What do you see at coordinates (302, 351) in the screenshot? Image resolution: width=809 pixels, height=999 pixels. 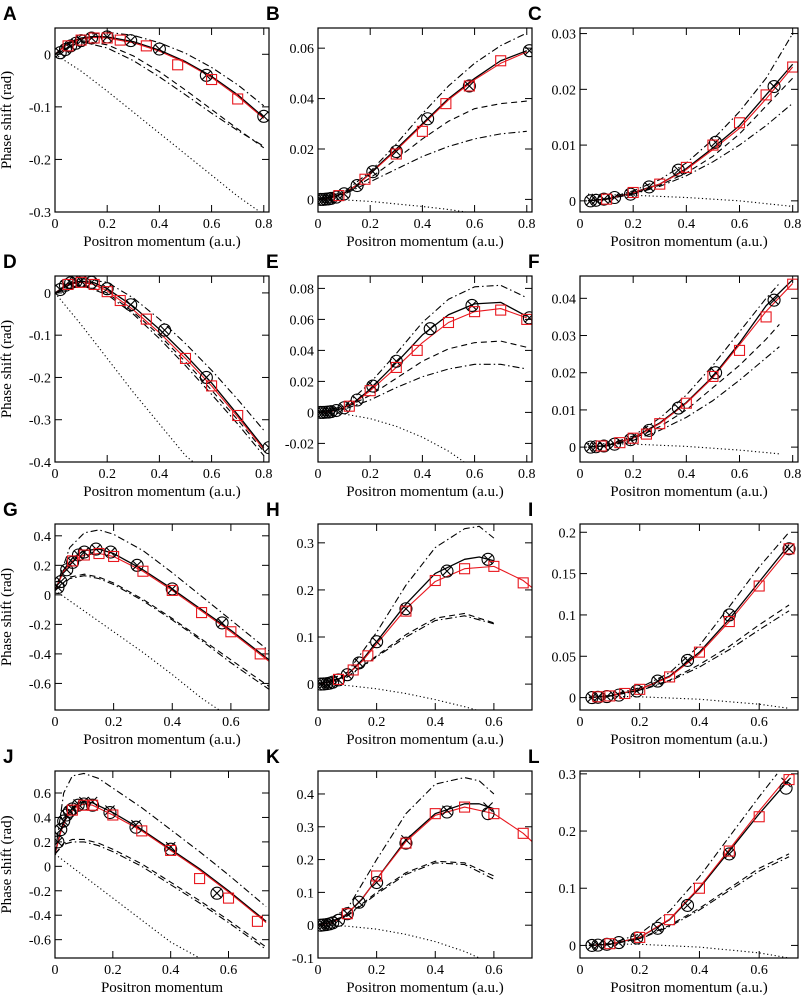 I see `y-tick-label: 0.04` at bounding box center [302, 351].